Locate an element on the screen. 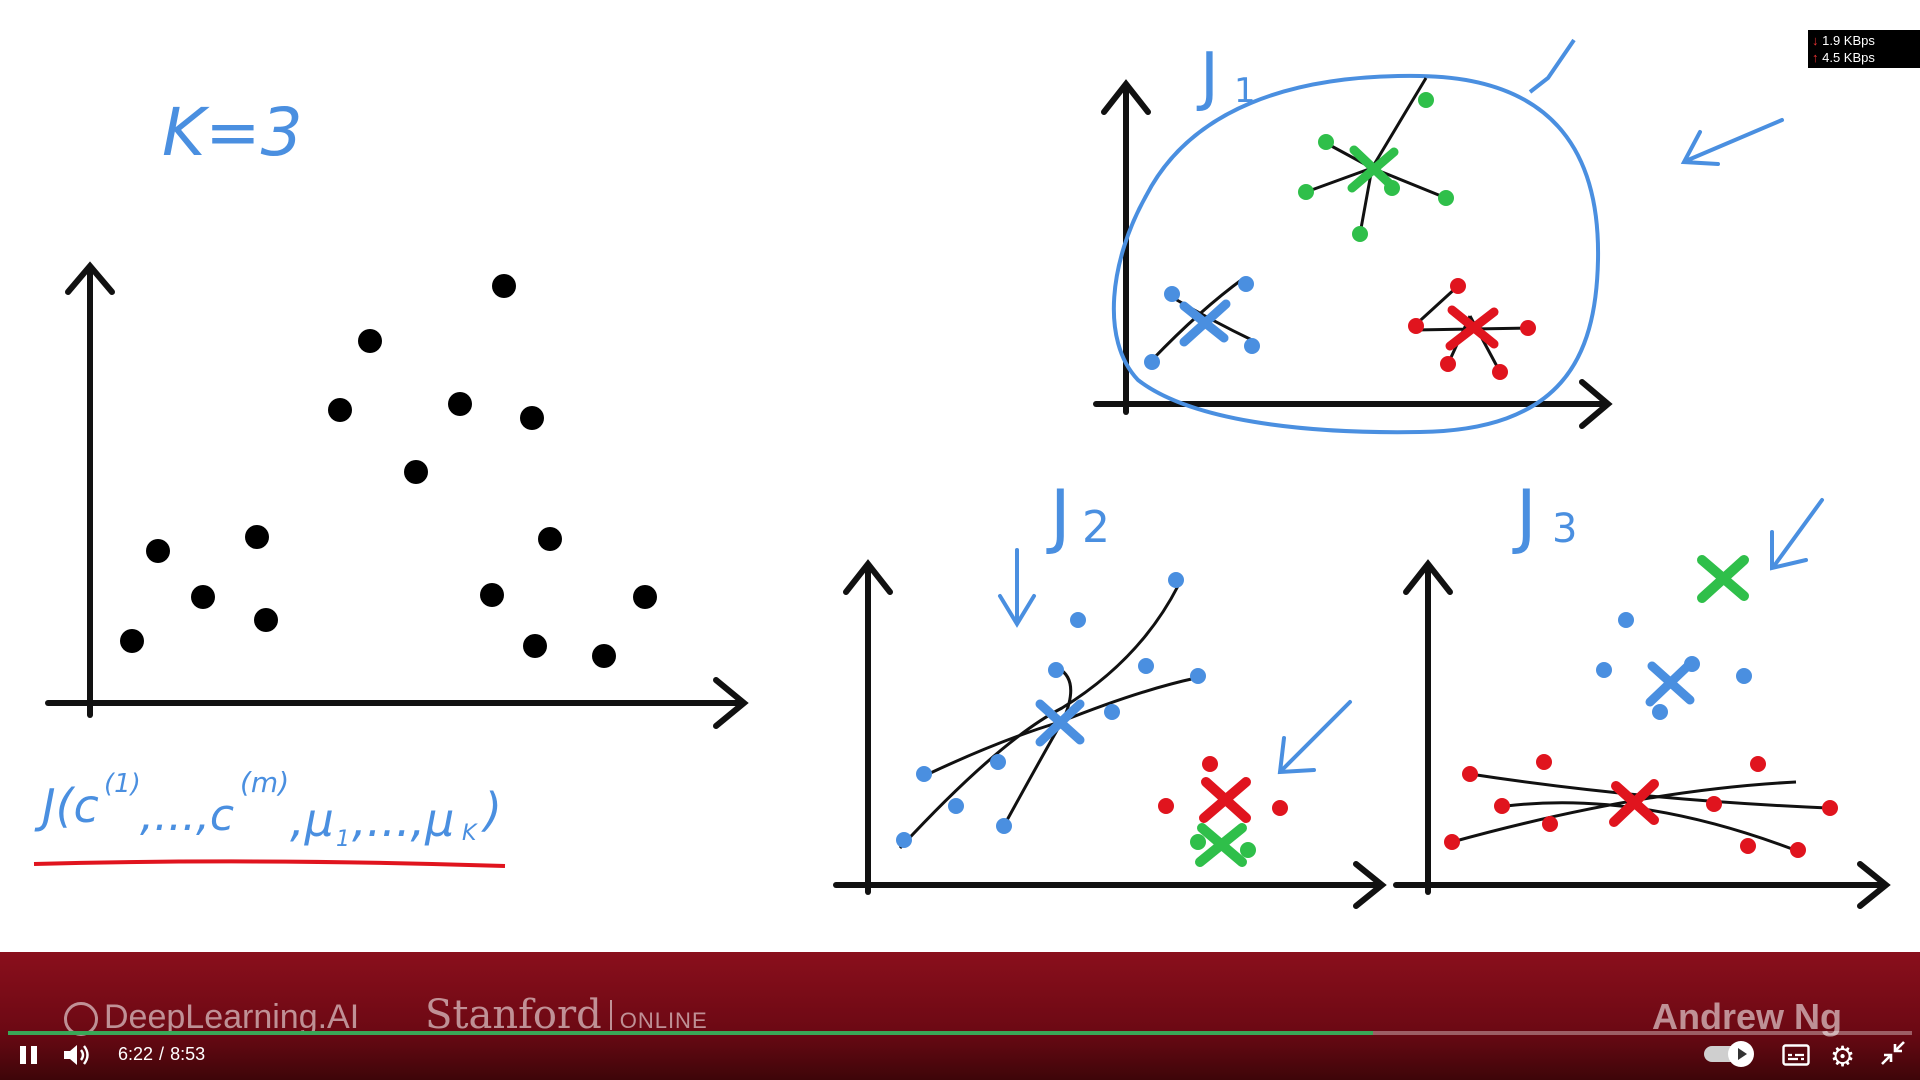  settings-button: ⚙ is located at coordinates (1842, 1056).